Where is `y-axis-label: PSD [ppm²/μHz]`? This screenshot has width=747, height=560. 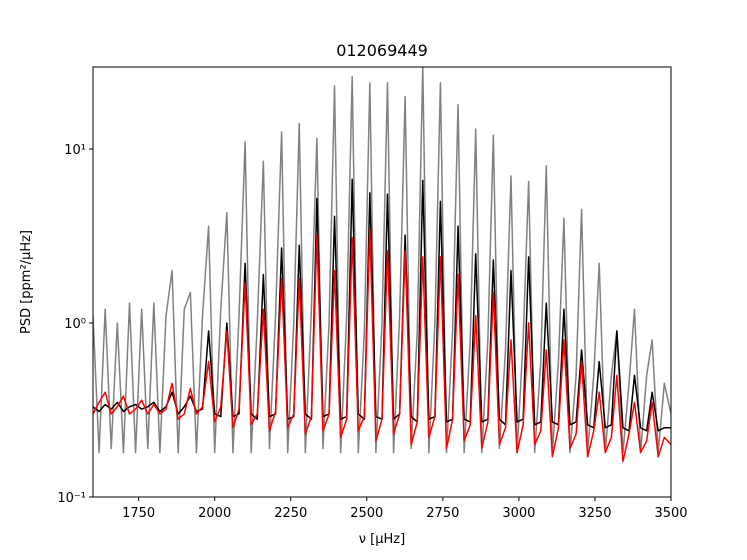 y-axis-label: PSD [ppm²/μHz] is located at coordinates (26, 282).